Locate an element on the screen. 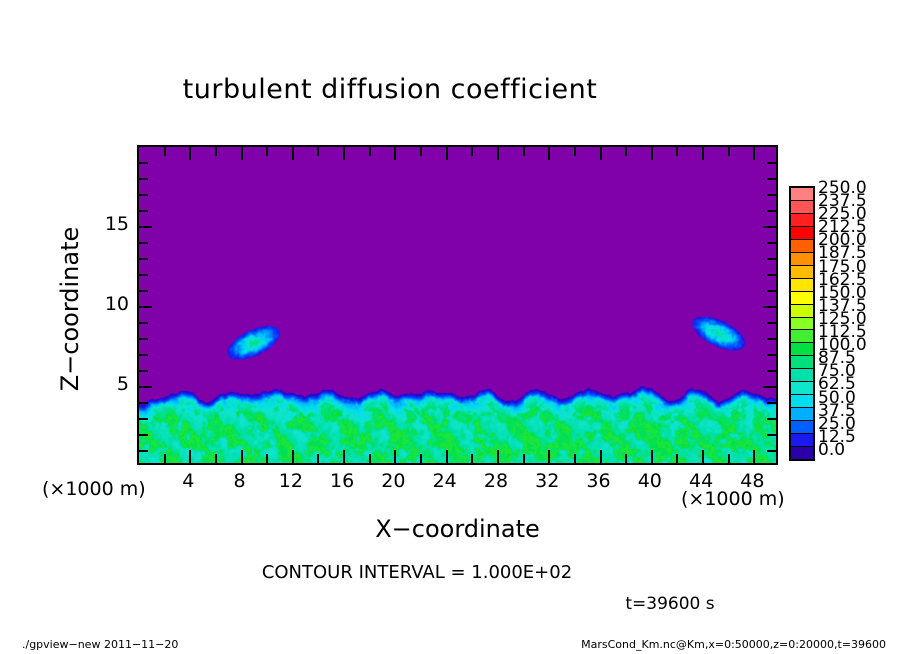 This screenshot has height=654, width=904. colorbar-tick-label: 100.0 is located at coordinates (842, 345).